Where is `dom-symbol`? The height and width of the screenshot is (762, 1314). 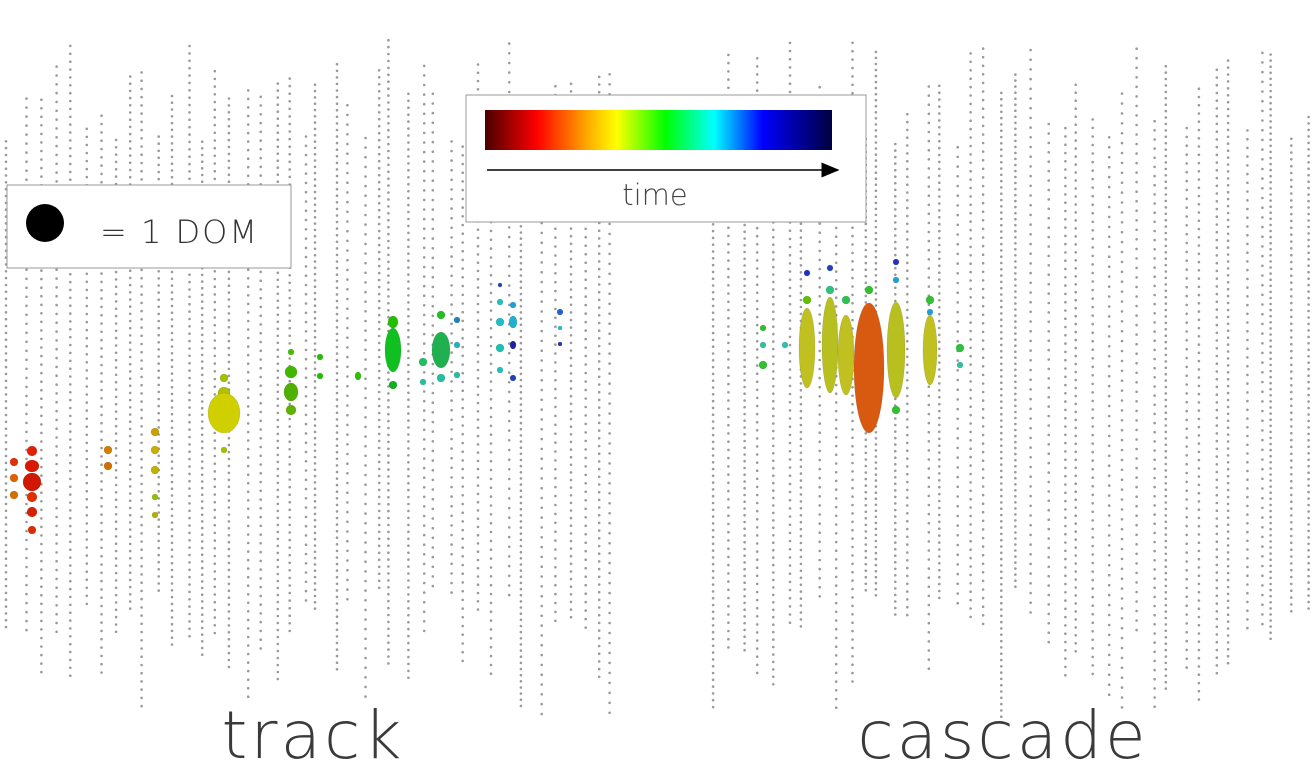 dom-symbol is located at coordinates (45, 223).